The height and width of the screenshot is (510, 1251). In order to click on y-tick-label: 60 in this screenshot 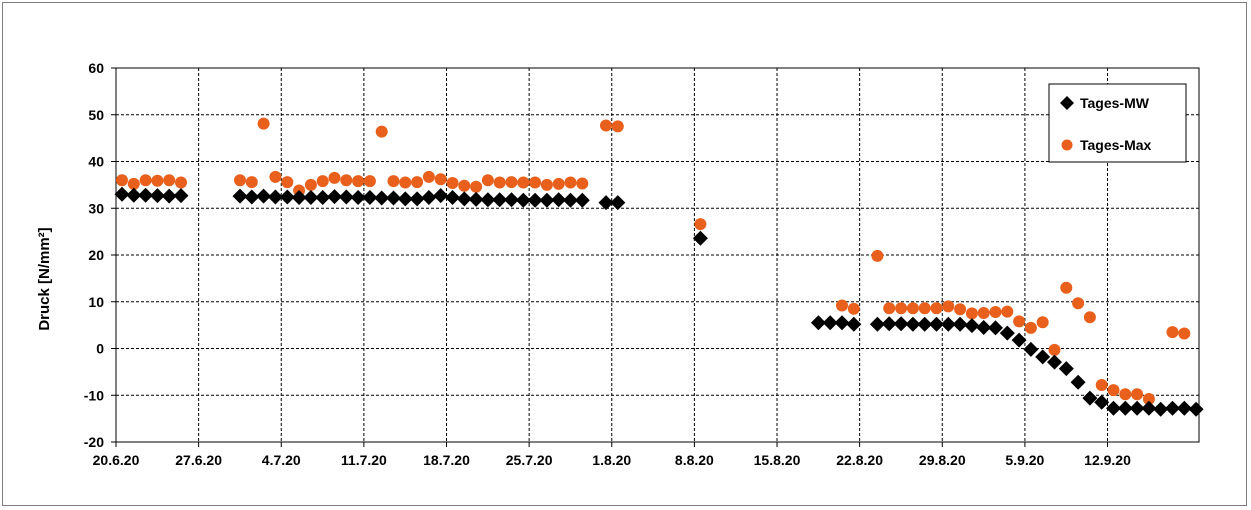, I will do `click(96, 68)`.